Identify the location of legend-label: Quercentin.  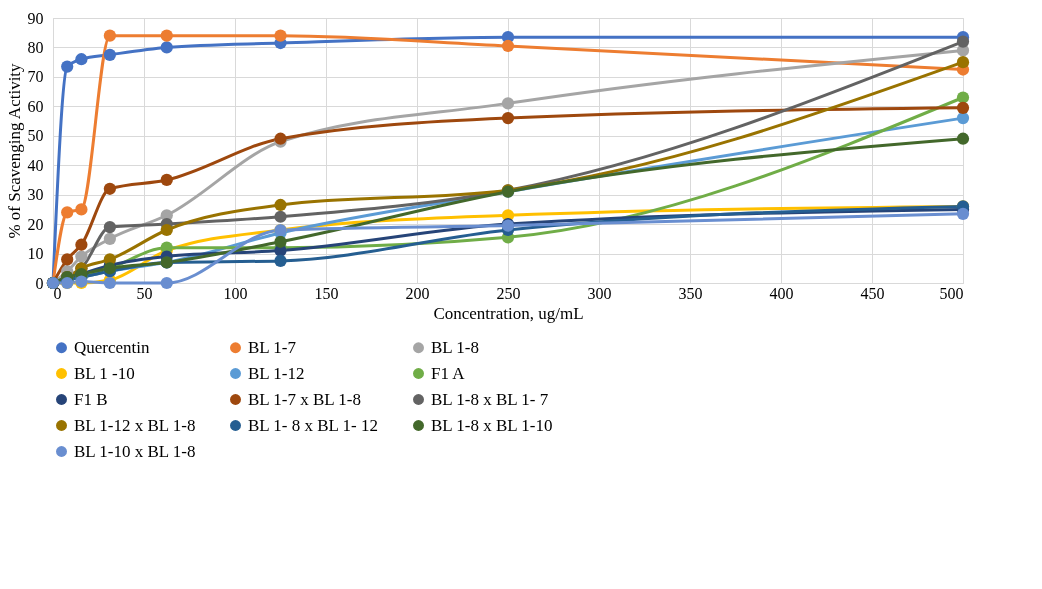
(112, 347).